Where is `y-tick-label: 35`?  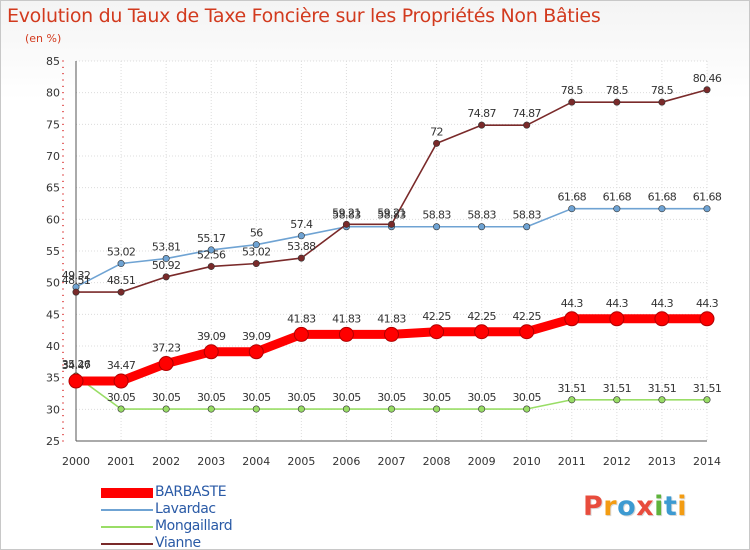 y-tick-label: 35 is located at coordinates (53, 378).